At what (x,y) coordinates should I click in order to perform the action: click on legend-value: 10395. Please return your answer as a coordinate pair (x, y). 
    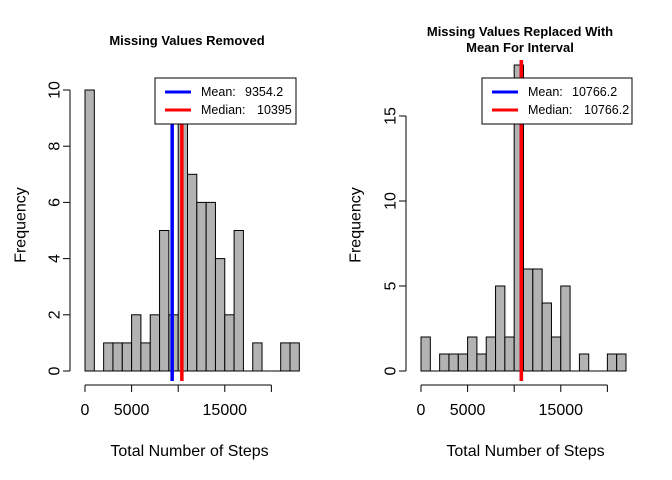
    Looking at the image, I should click on (274, 110).